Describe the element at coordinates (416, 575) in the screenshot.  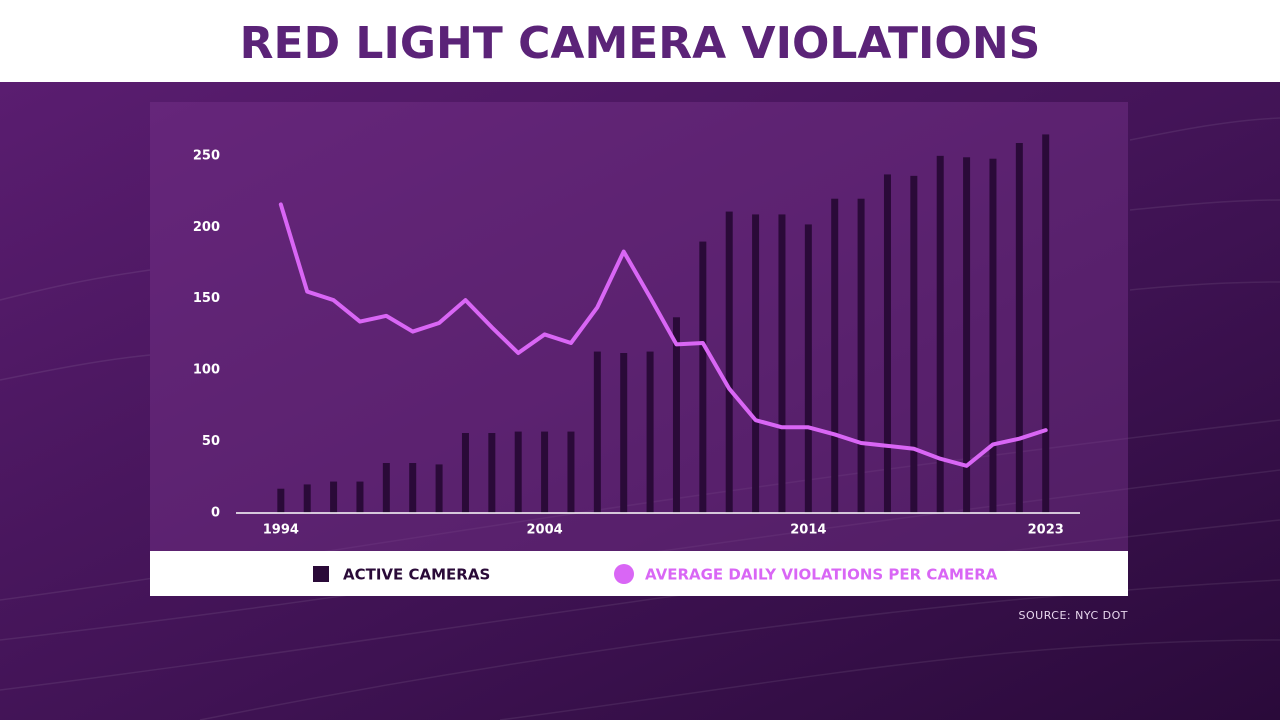
I see `legend-label: ACTIVE CAMERAS` at that location.